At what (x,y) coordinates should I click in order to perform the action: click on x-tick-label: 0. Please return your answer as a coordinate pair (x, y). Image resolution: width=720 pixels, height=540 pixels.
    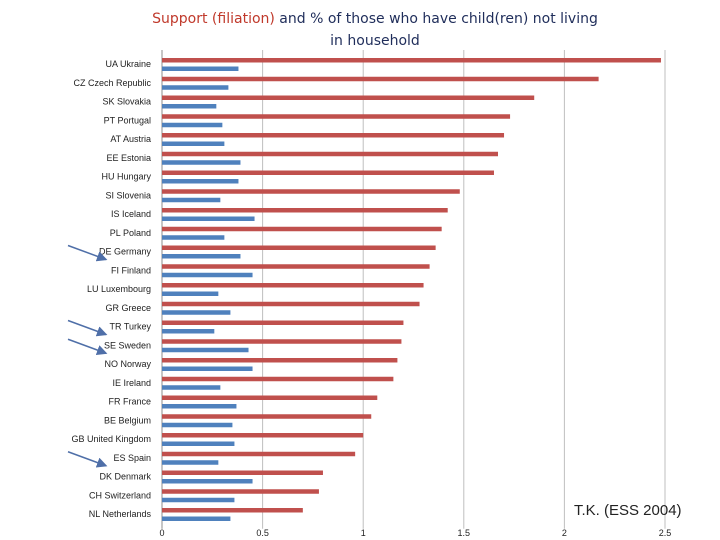
    Looking at the image, I should click on (161, 533).